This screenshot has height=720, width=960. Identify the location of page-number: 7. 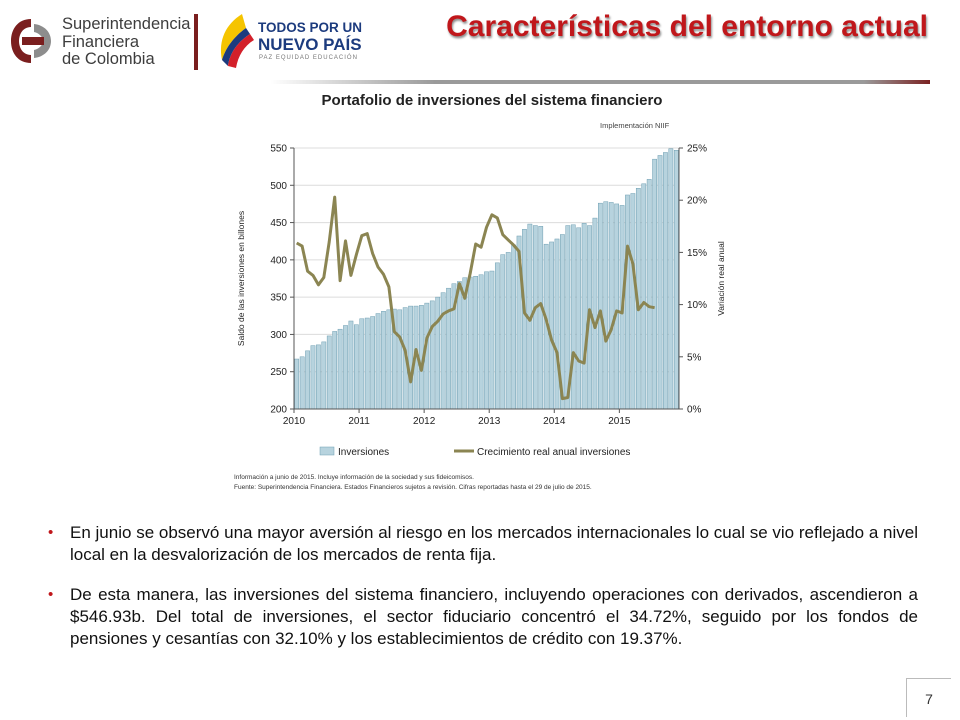
(928, 697).